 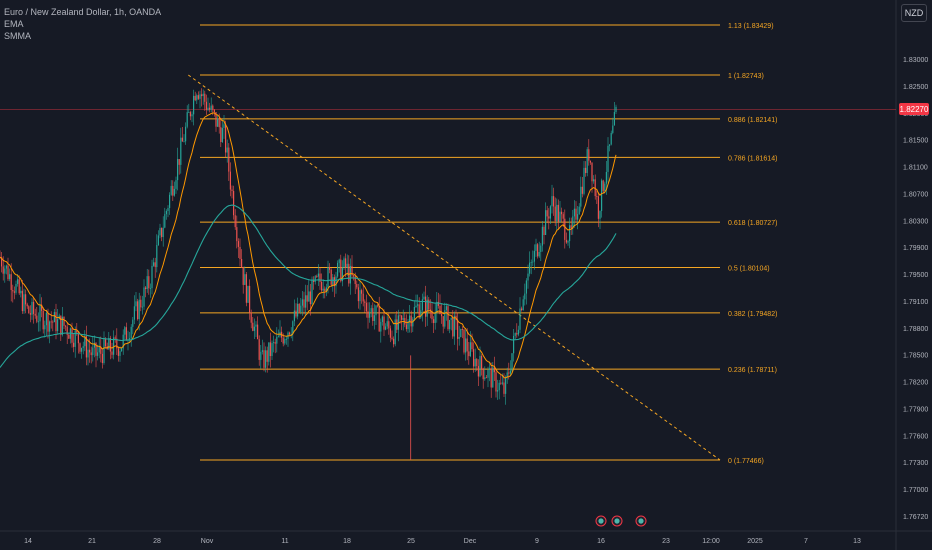 I want to click on smma-indicator-label: SMMA, so click(x=17, y=36).